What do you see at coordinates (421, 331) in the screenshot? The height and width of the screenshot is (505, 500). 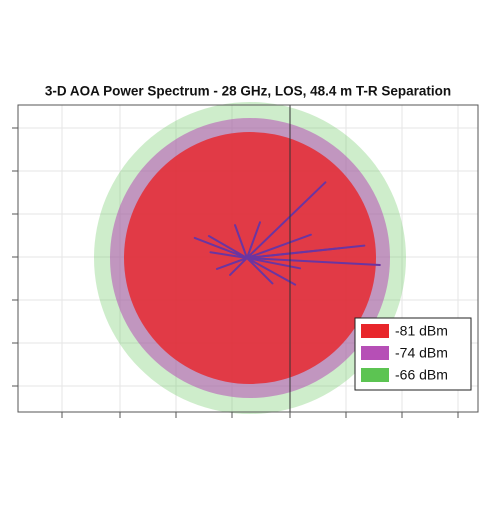 I see `legend-label: -81 dBm` at bounding box center [421, 331].